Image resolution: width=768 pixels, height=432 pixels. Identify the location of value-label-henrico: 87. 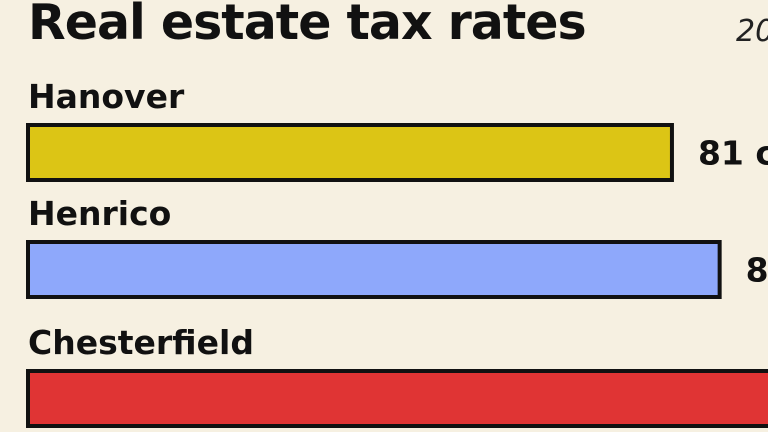
(757, 270).